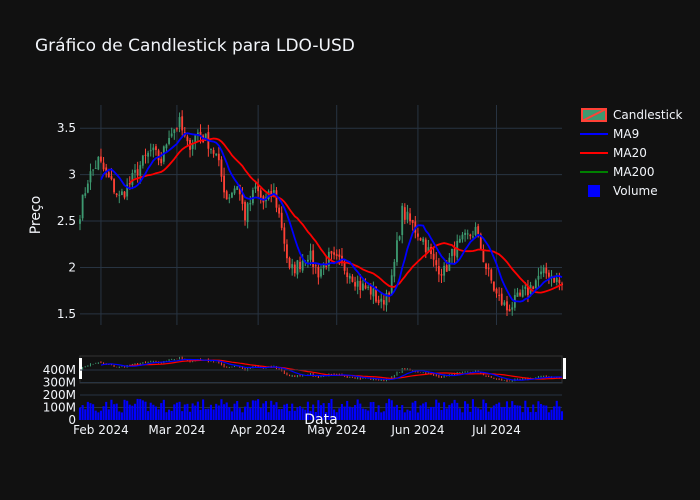  I want to click on legend-item-ma9: MA9, so click(609, 134).